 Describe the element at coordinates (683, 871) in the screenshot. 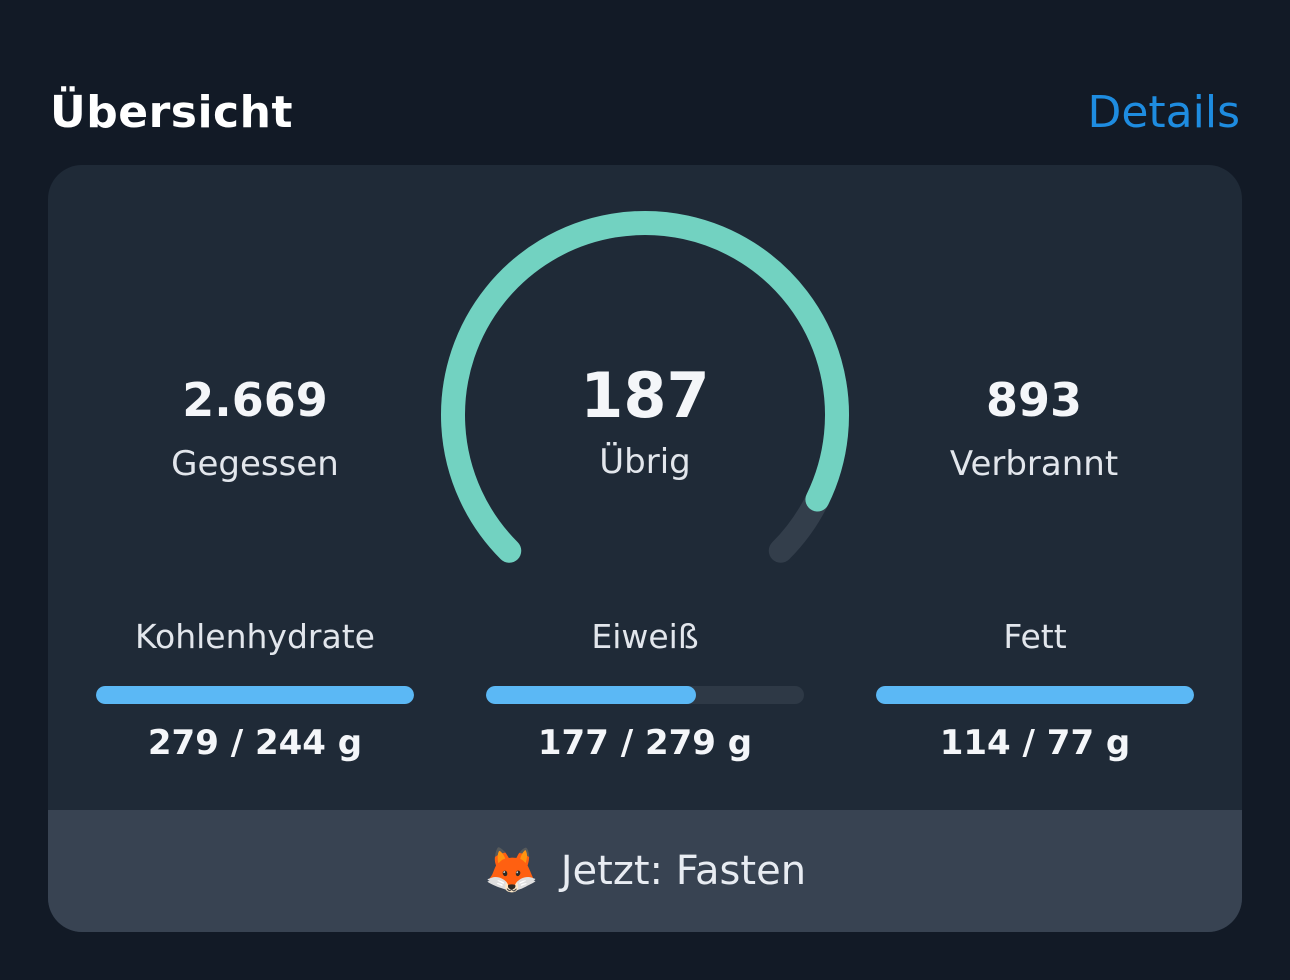

I see `fasting-status-text: Jetzt: Fasten` at that location.